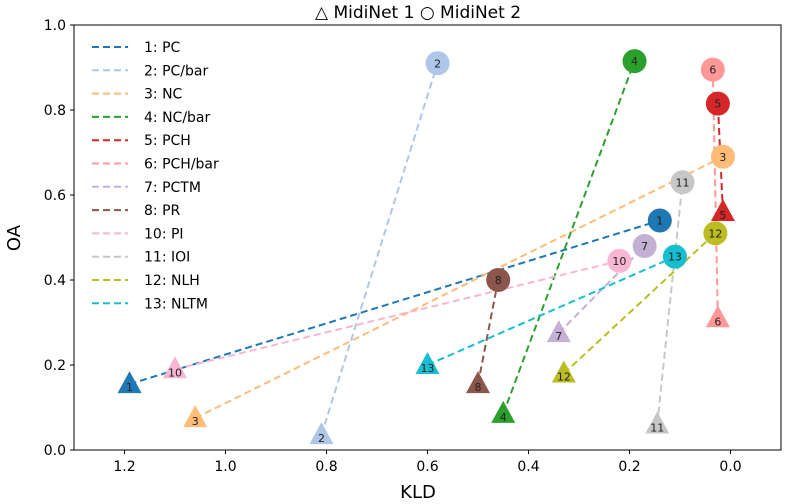 The image size is (794, 504). I want to click on y-ticks: 0.0 0.2 0.4 0.6 0.8 1.0, so click(59, 238).